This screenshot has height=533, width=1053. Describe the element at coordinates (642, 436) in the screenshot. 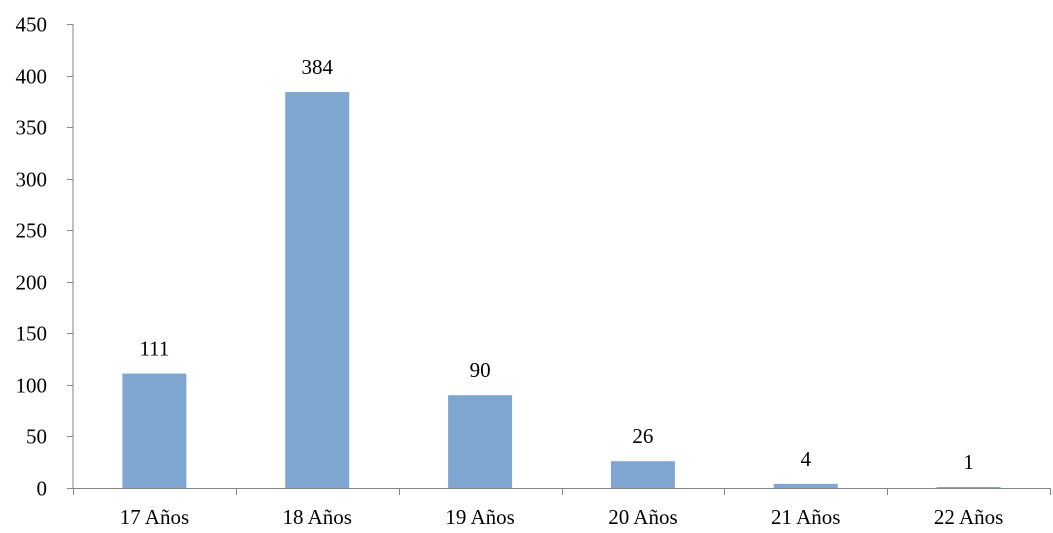

I see `data-label: 26` at that location.